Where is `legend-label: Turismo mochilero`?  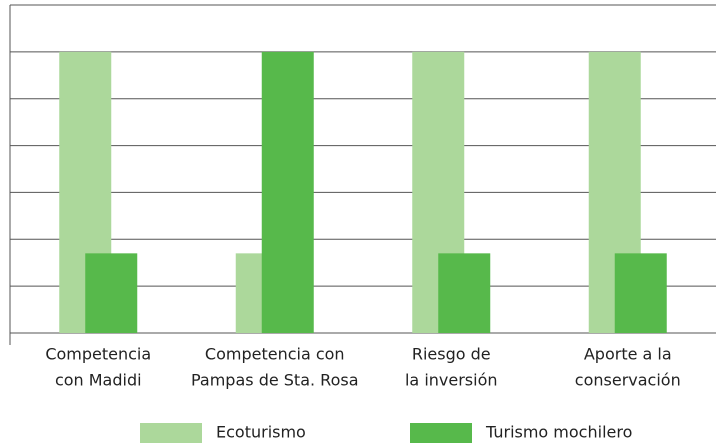
legend-label: Turismo mochilero is located at coordinates (558, 432).